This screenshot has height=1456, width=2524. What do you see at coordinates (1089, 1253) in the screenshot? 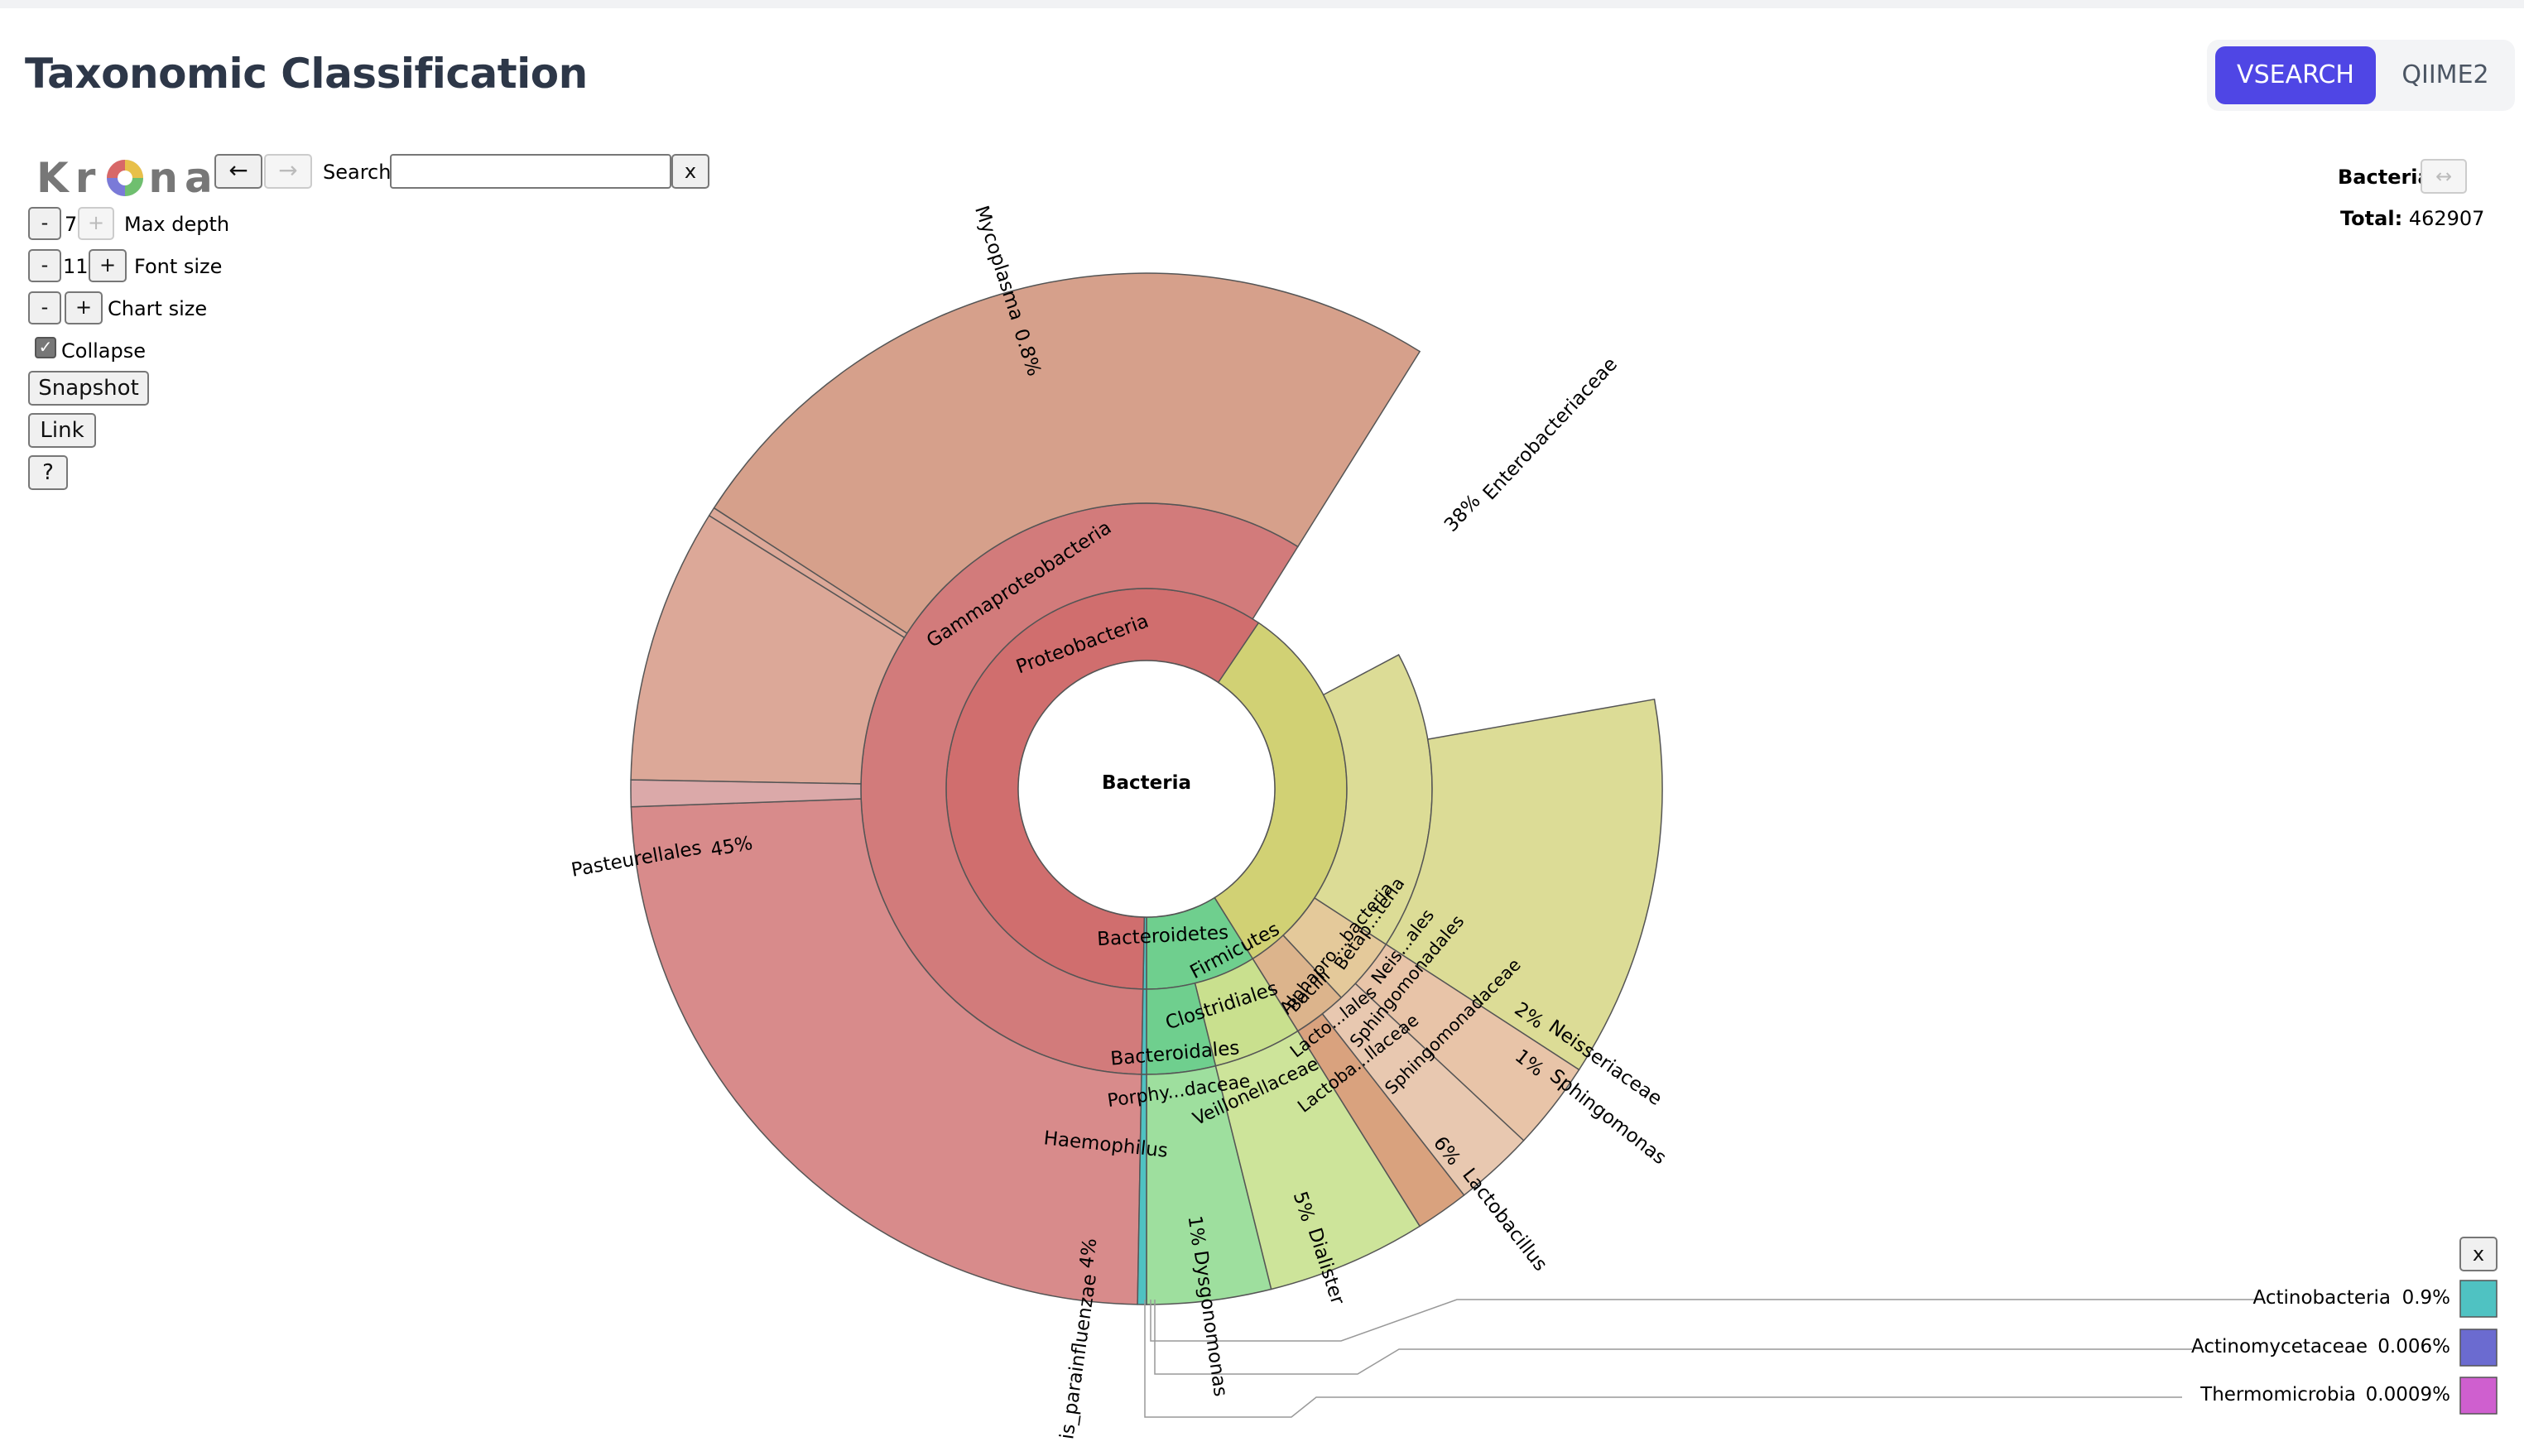
I see `label-parainfluenzae-pct: 4%` at bounding box center [1089, 1253].